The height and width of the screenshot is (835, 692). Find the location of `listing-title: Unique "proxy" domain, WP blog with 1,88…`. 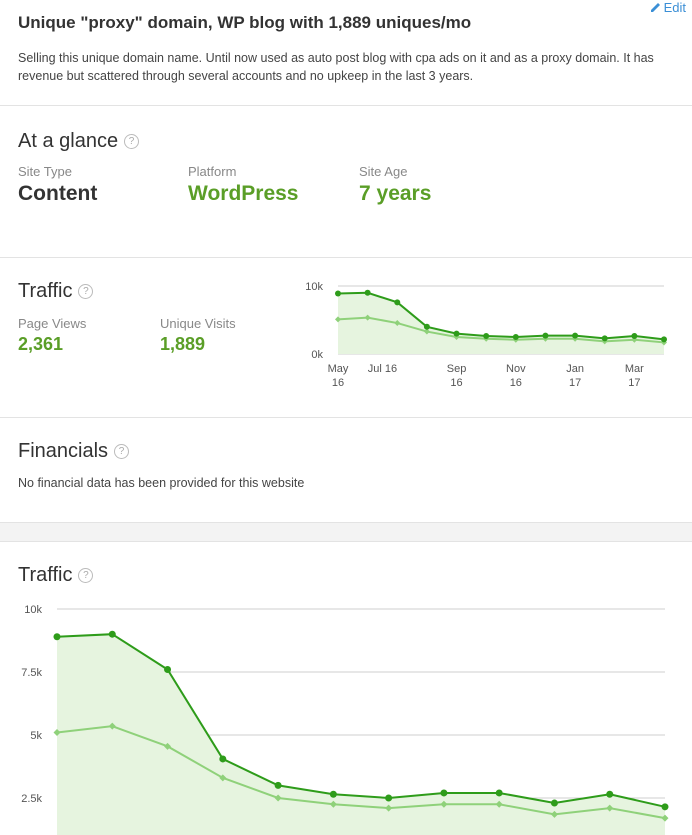

listing-title: Unique "proxy" domain, WP blog with 1,88… is located at coordinates (245, 22).